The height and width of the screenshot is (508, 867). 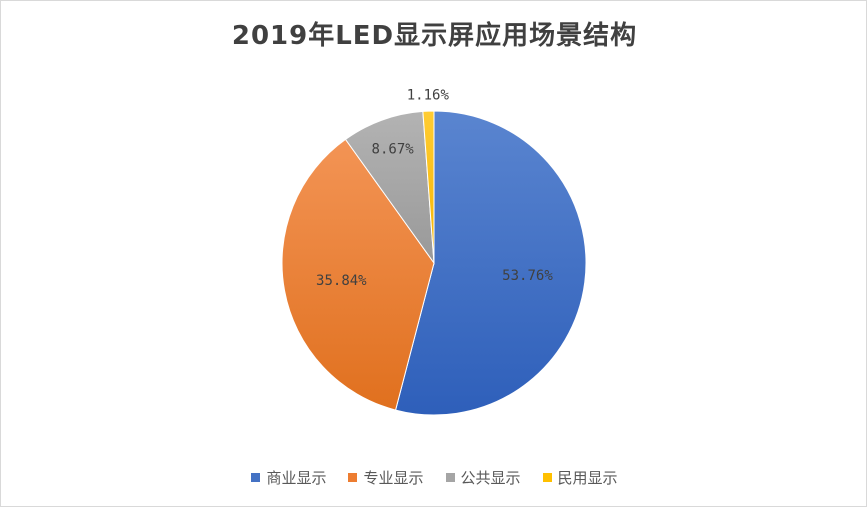 What do you see at coordinates (490, 478) in the screenshot?
I see `legend-label: 公共显示` at bounding box center [490, 478].